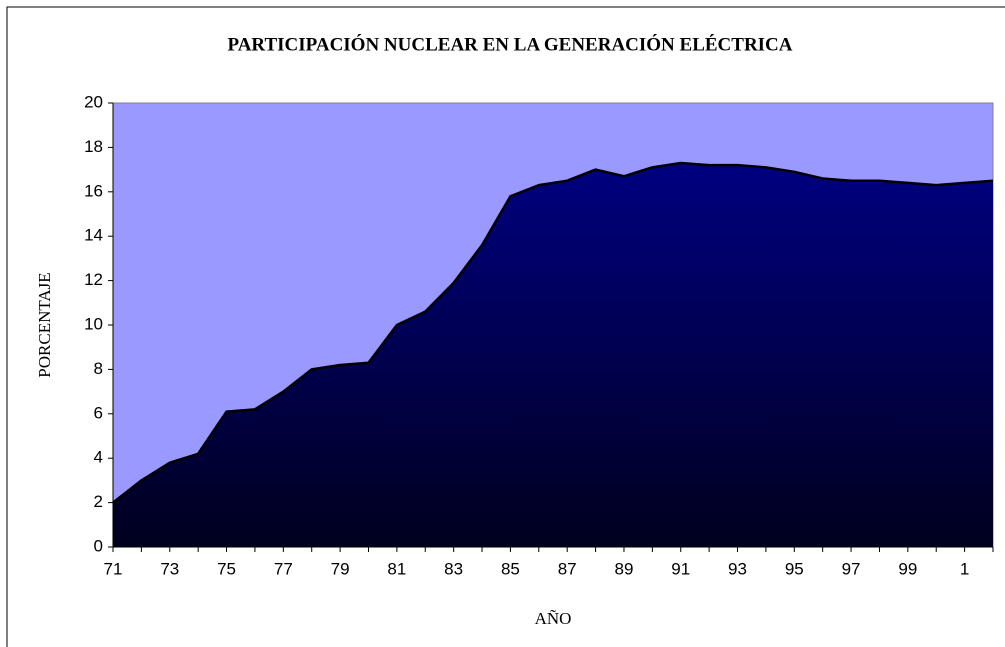 Image resolution: width=1005 pixels, height=647 pixels. What do you see at coordinates (680, 568) in the screenshot?
I see `x-tick-label: 91` at bounding box center [680, 568].